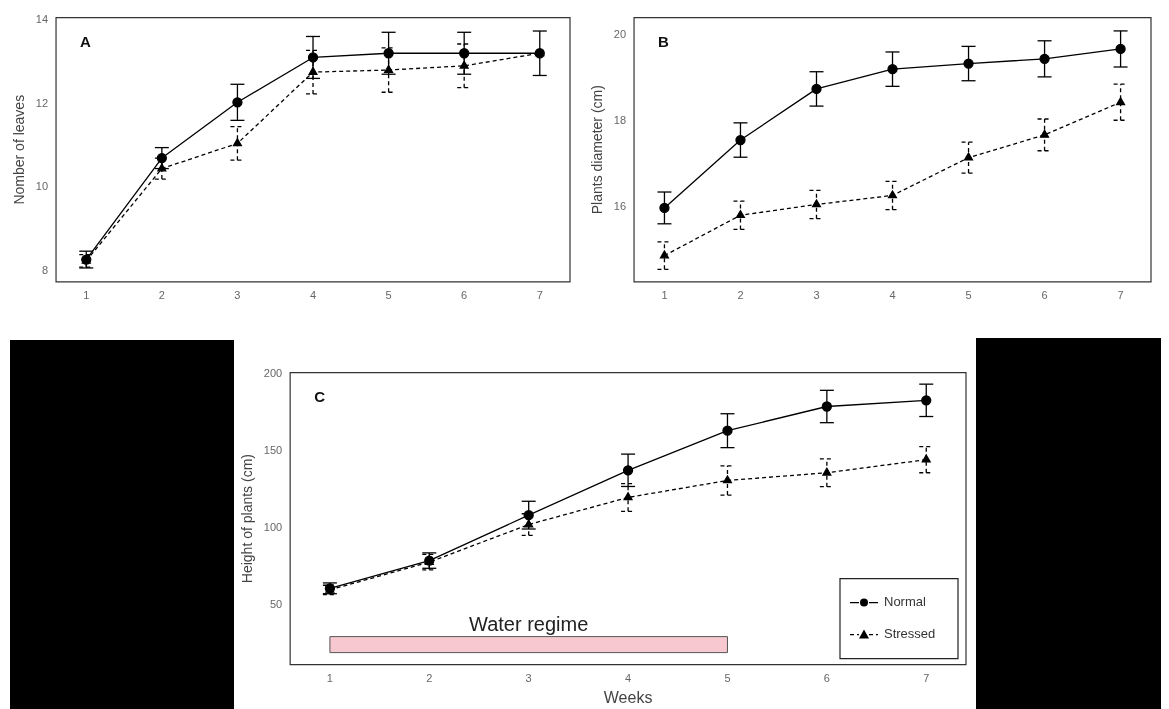 This screenshot has height=709, width=1169. Describe the element at coordinates (620, 205) in the screenshot. I see `y-tick-label: 16` at that location.